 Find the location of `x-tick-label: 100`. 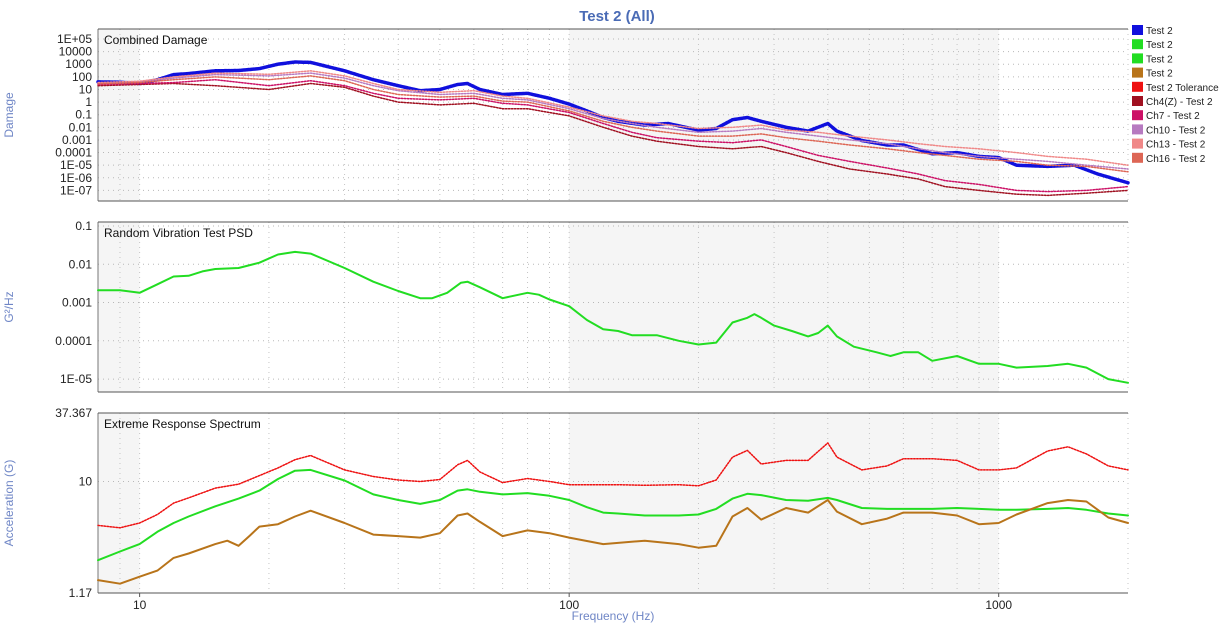

x-tick-label: 100 is located at coordinates (569, 605).